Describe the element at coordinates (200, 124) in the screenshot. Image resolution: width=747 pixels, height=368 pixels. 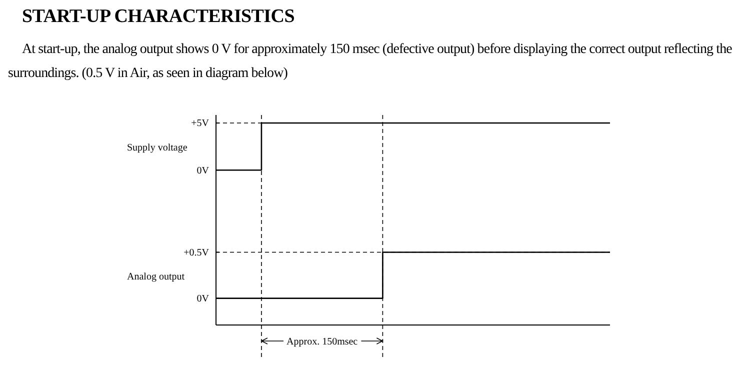
I see `y-tick-label: +5V` at that location.